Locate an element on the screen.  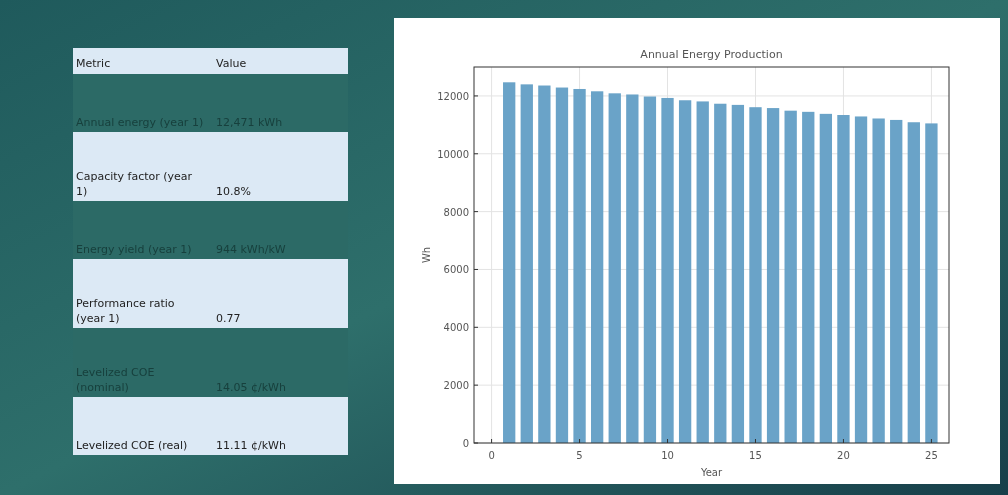
x-tick-label: 10 is located at coordinates (667, 455).